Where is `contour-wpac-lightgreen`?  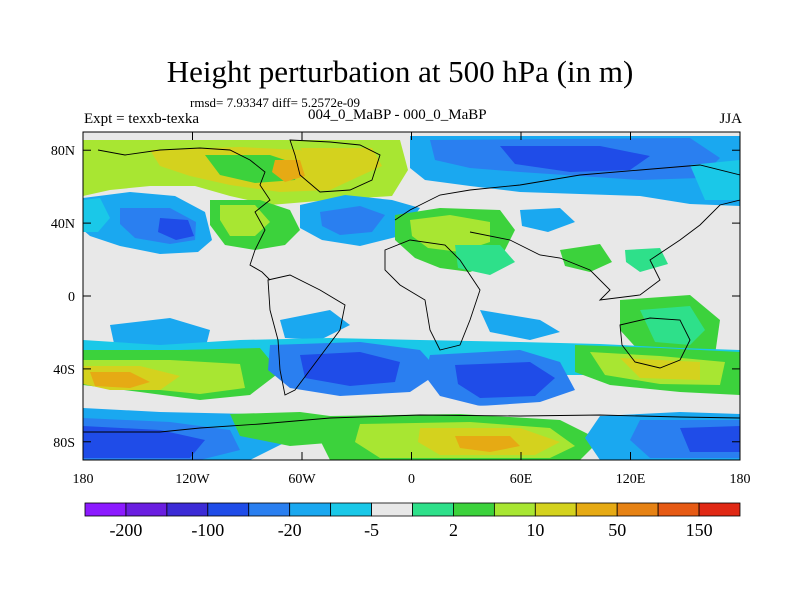 contour-wpac-lightgreen is located at coordinates (672, 325).